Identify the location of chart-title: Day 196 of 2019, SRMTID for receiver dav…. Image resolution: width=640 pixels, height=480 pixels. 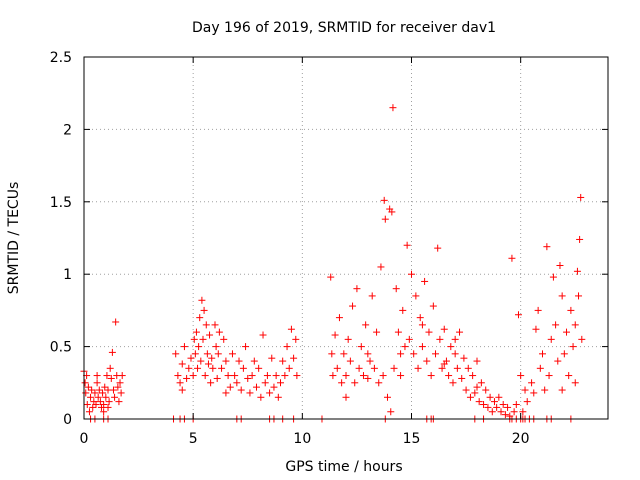
(344, 28).